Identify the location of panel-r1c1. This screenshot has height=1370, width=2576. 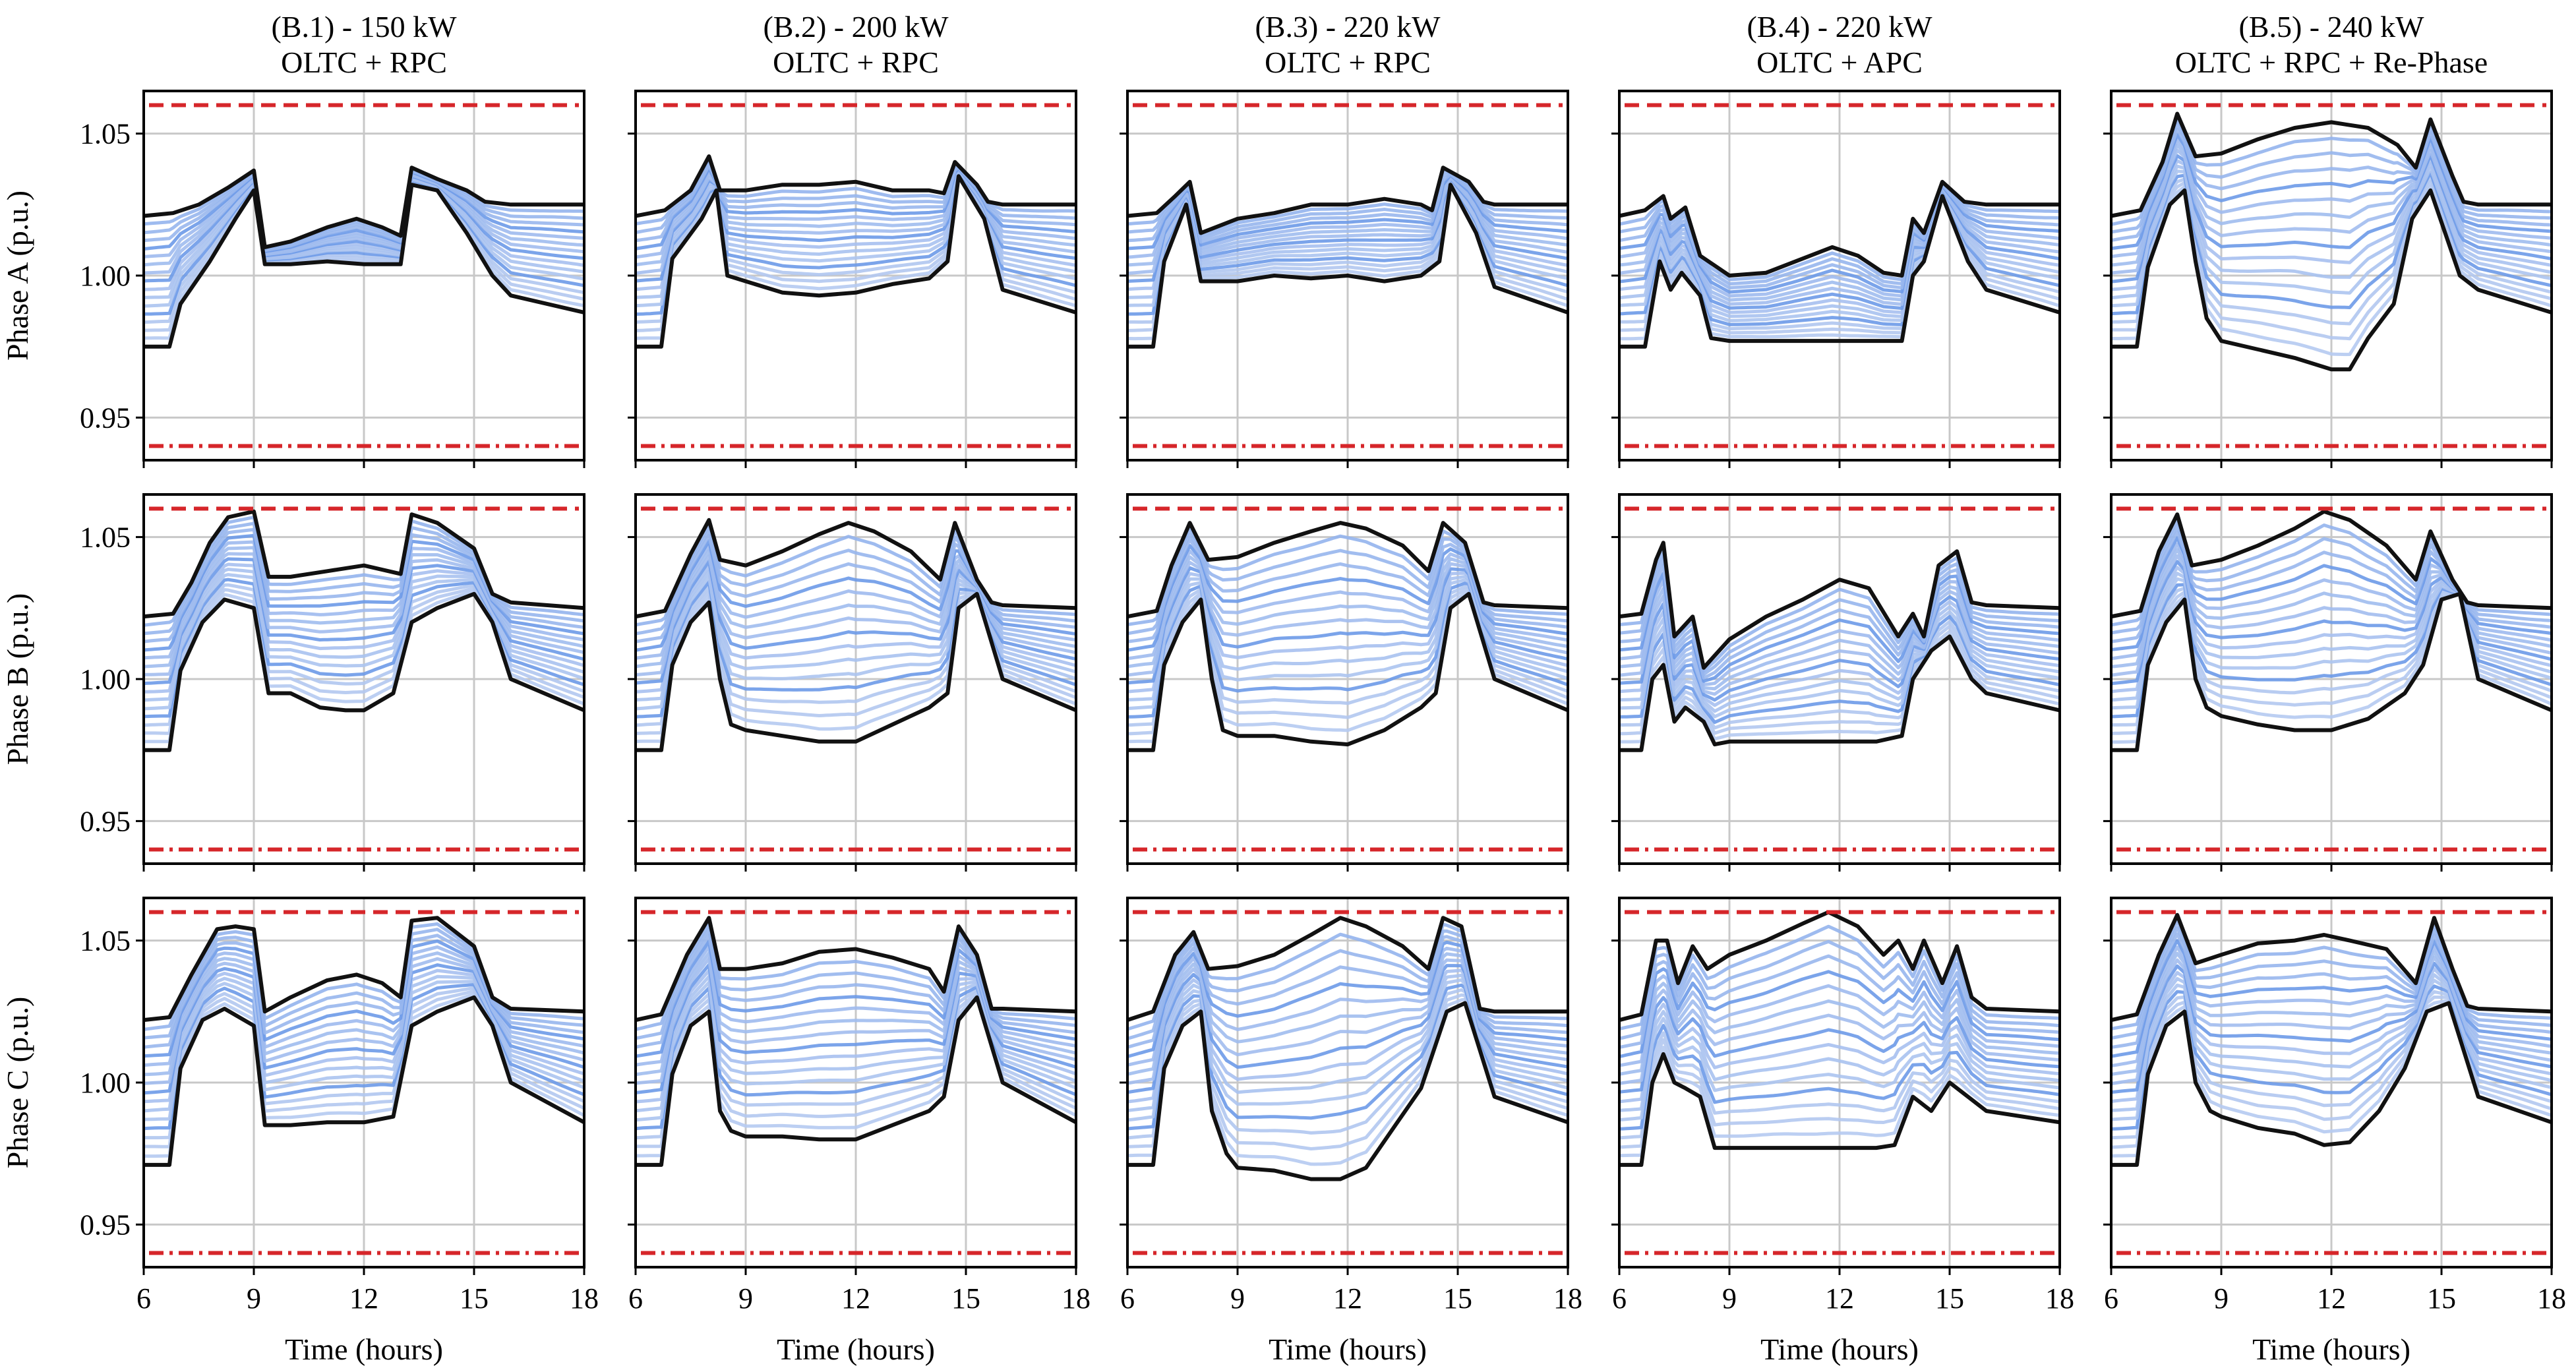
(852, 683).